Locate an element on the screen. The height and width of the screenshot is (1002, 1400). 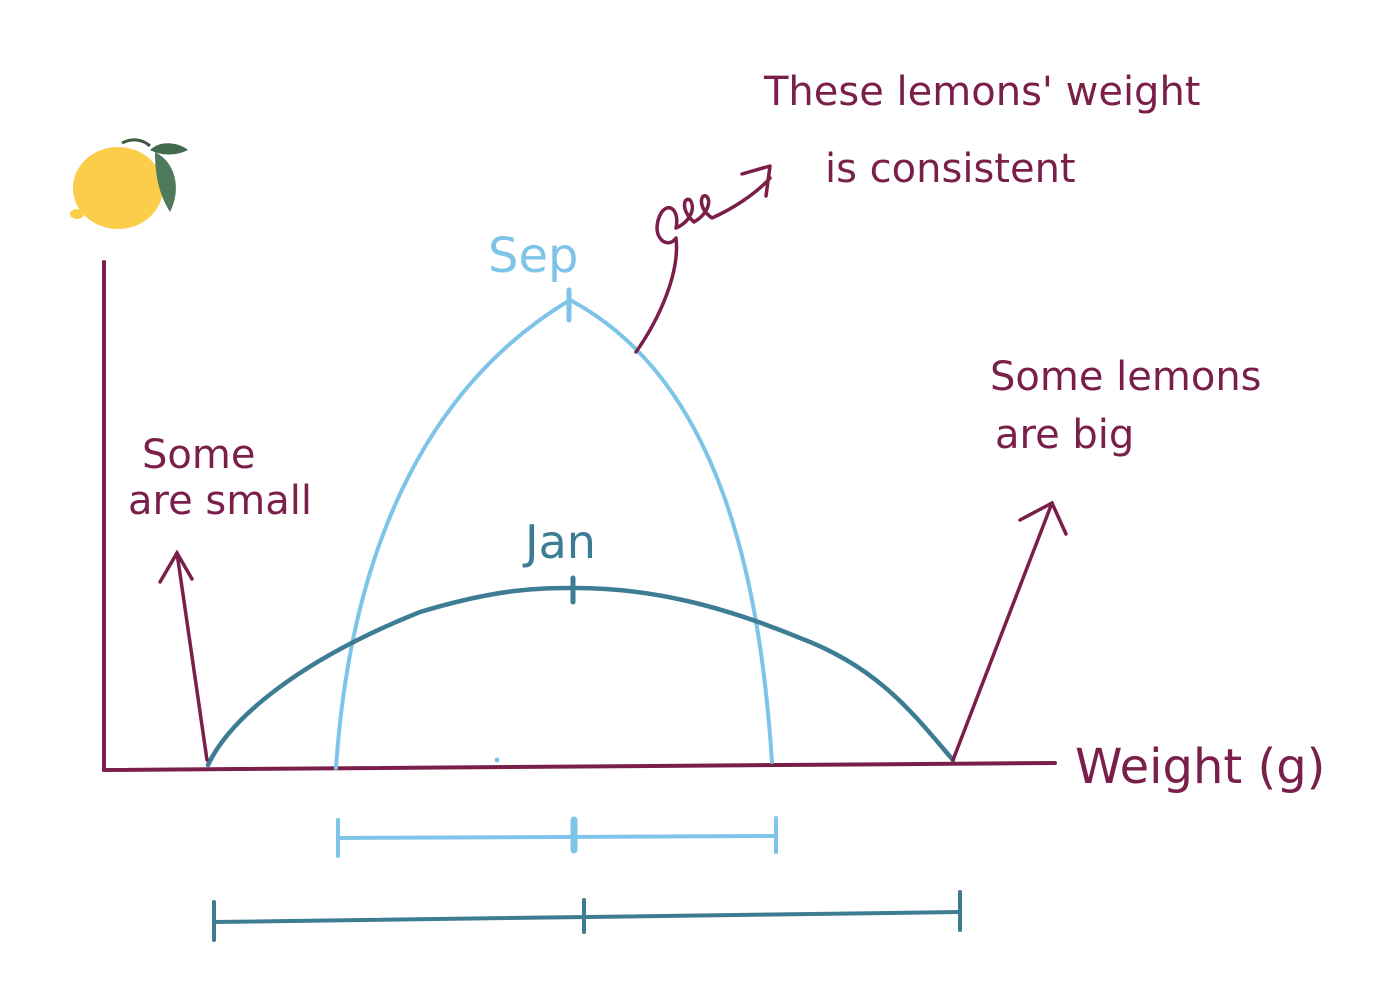
jan-series: Jan is located at coordinates (580, 641).